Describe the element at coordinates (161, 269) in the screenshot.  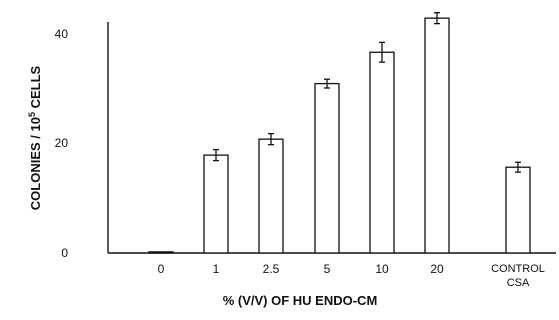
I see `x-tick-label-0: 0` at that location.